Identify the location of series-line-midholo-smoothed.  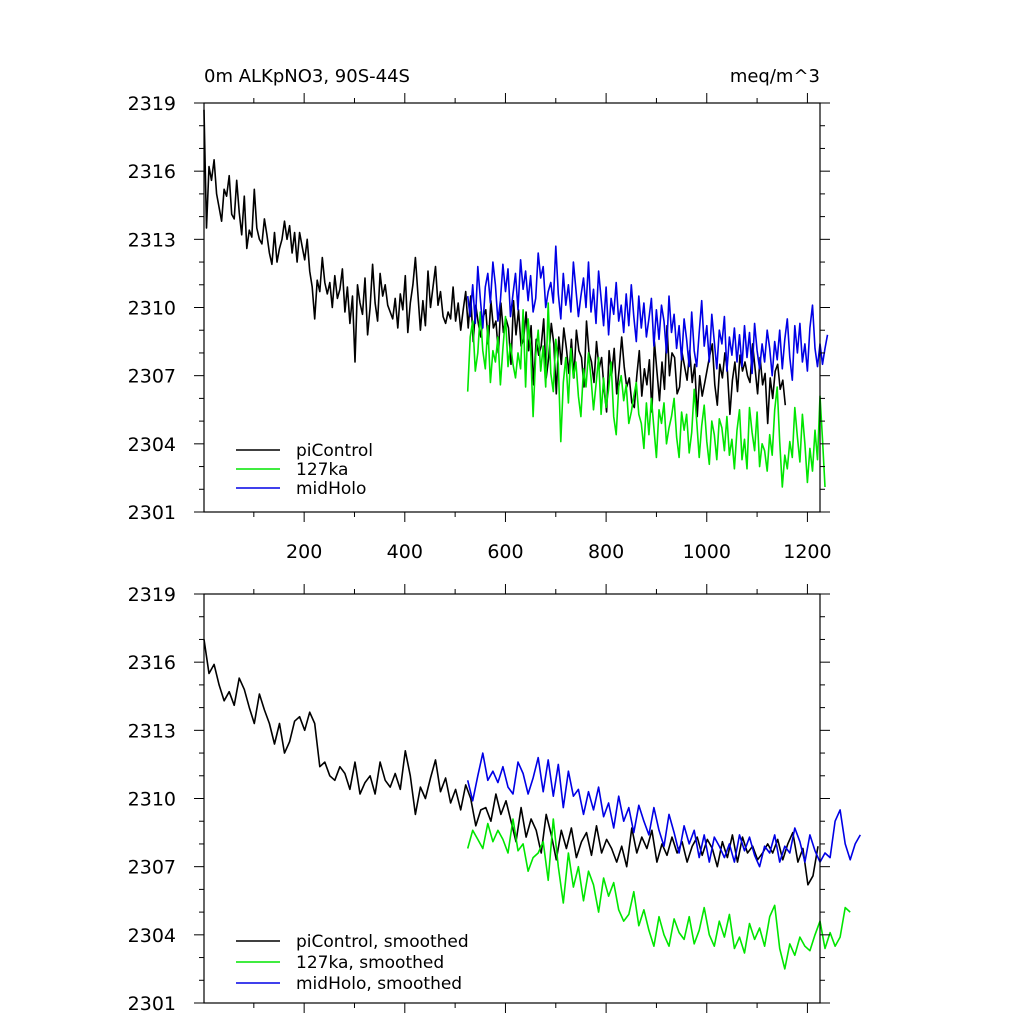
(663, 810).